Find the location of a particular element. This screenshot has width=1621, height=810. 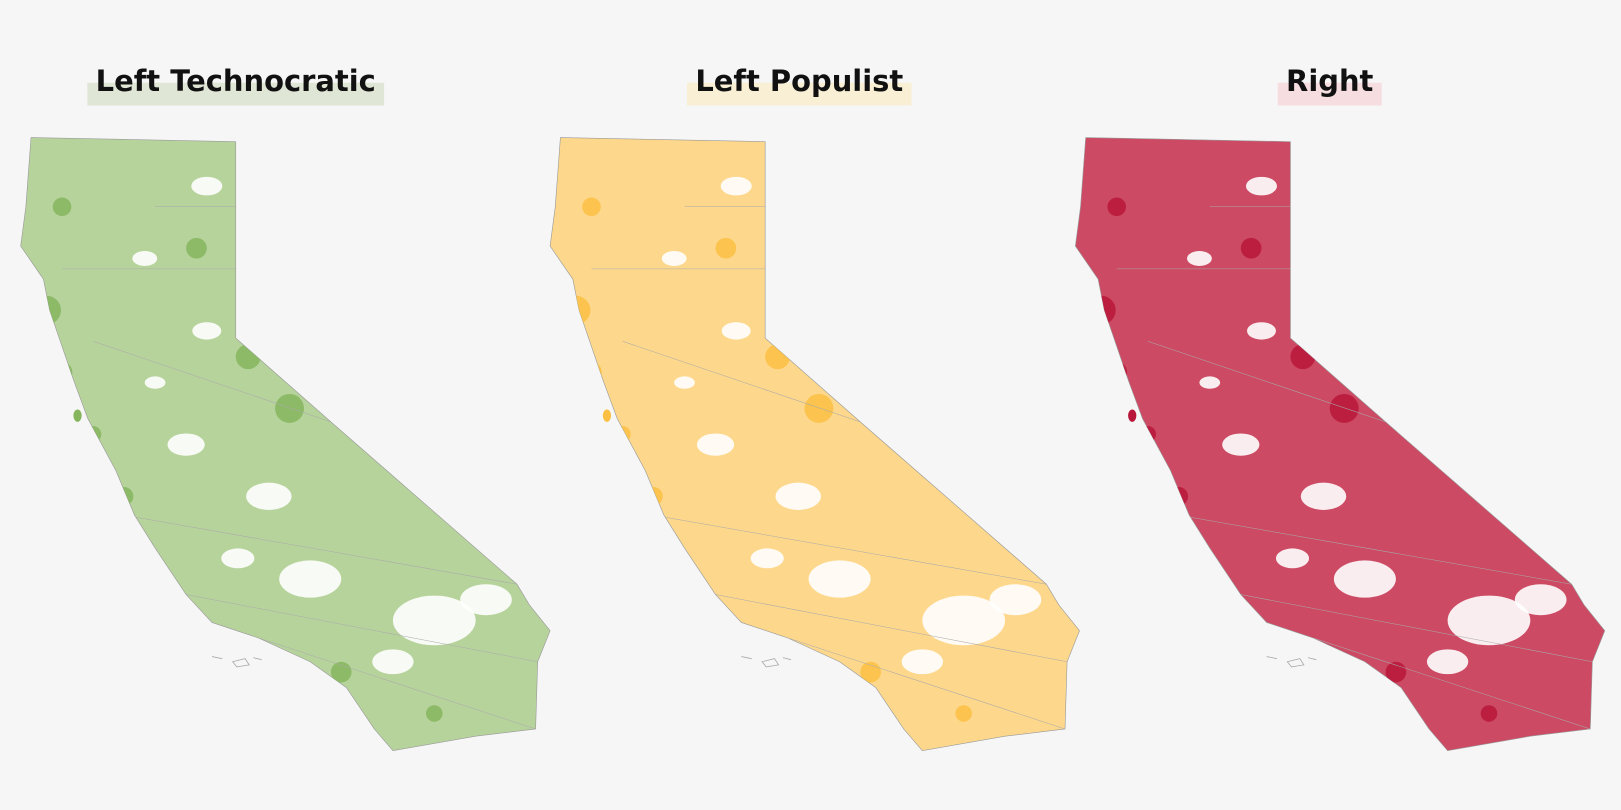

map-title: Left Technocratic is located at coordinates (236, 81).